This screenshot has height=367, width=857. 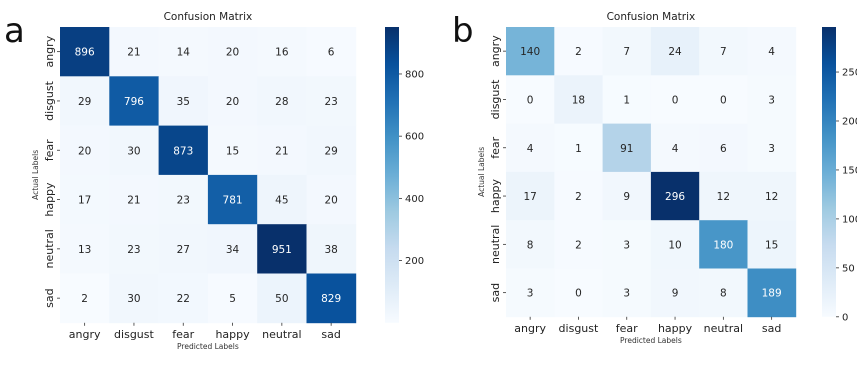 I want to click on panel-label: a, so click(x=14, y=31).